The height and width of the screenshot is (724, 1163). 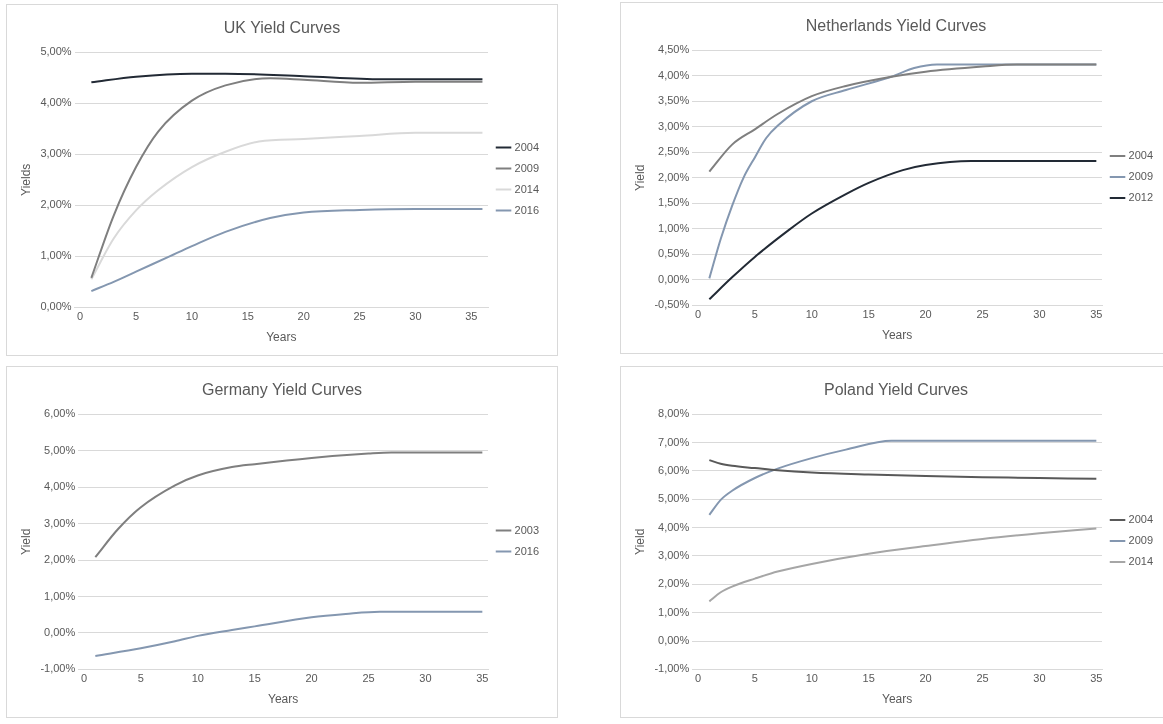 I want to click on y-tick-label: 1,50%, so click(x=674, y=202).